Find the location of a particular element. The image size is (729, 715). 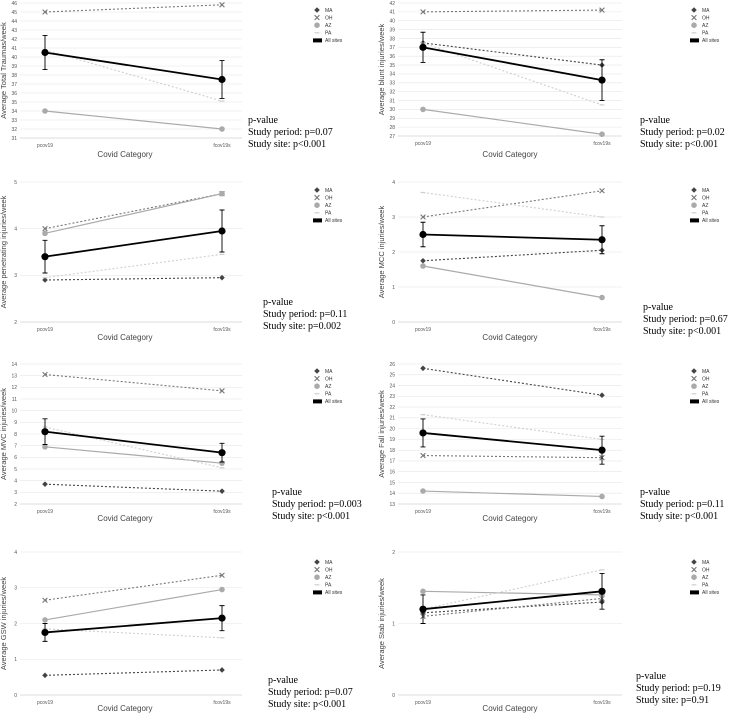

y-tick-label: 35 is located at coordinates (392, 66).